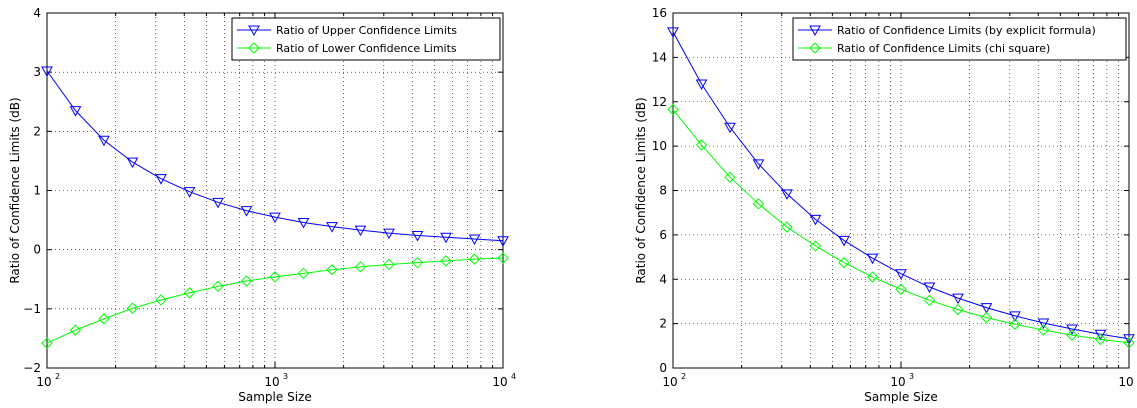  I want to click on y-tick-label: 1, so click(37, 191).